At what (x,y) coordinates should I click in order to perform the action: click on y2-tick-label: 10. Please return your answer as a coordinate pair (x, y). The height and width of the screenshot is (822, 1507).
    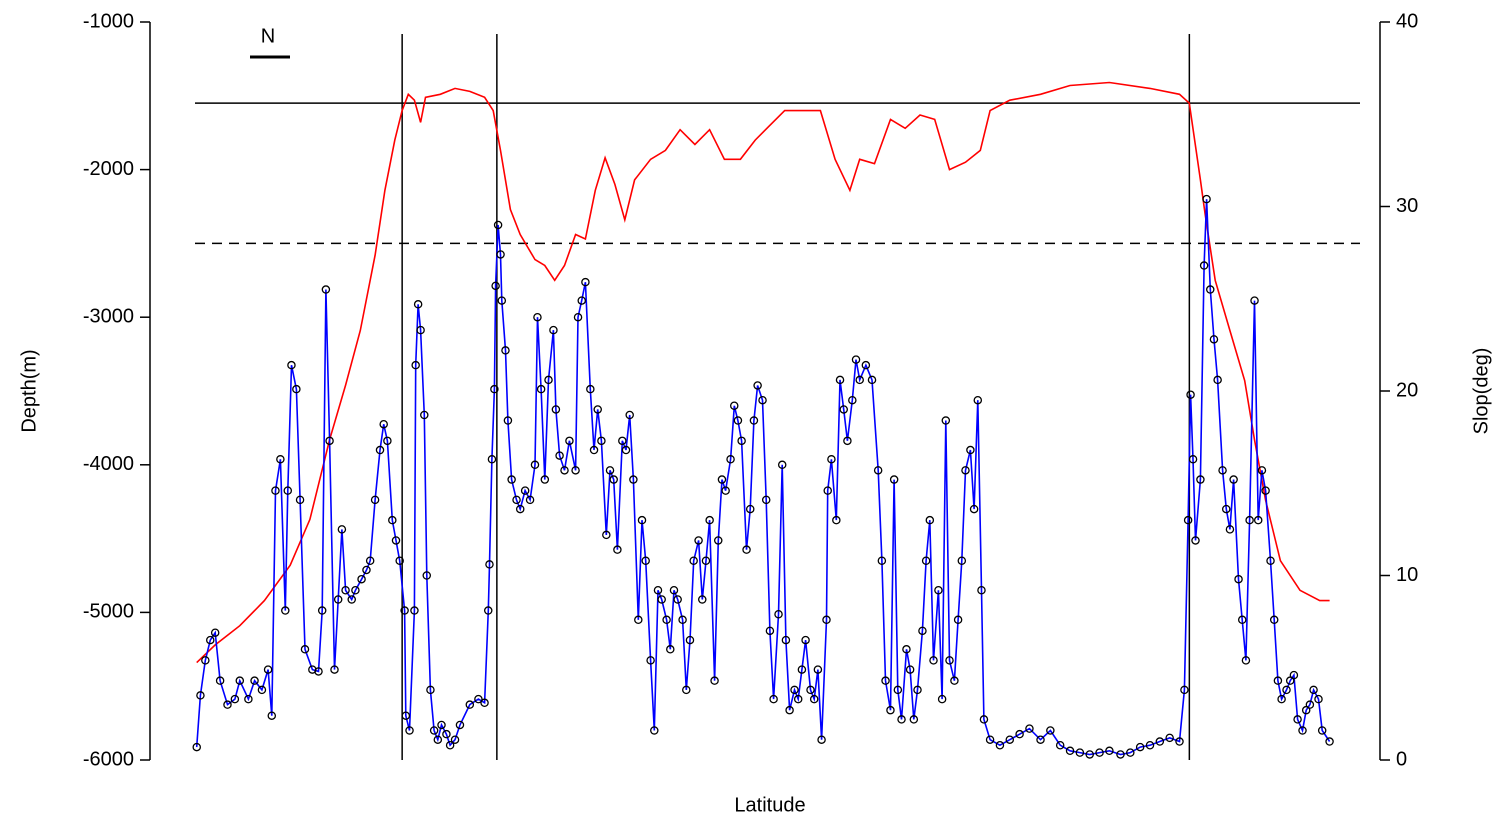
    Looking at the image, I should click on (1407, 575).